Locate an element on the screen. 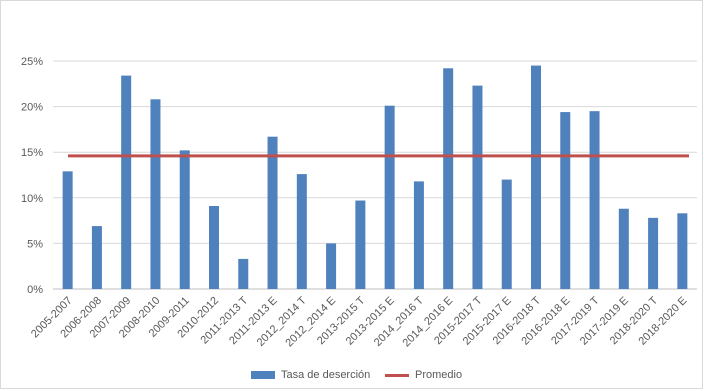 The width and height of the screenshot is (704, 391). legend-swatch-line is located at coordinates (397, 375).